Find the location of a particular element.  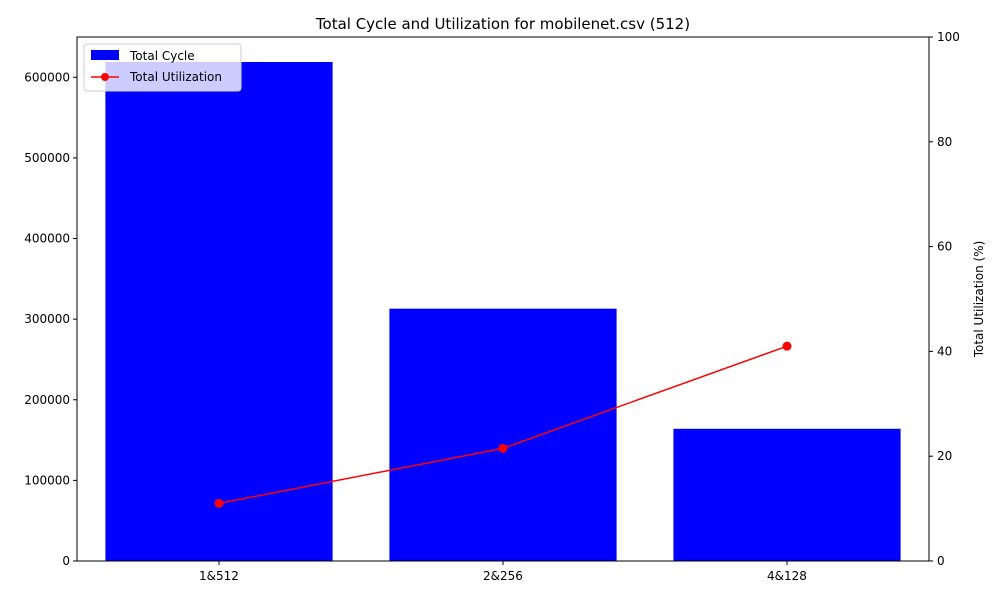

right-y-tick-label: 100 is located at coordinates (948, 37).